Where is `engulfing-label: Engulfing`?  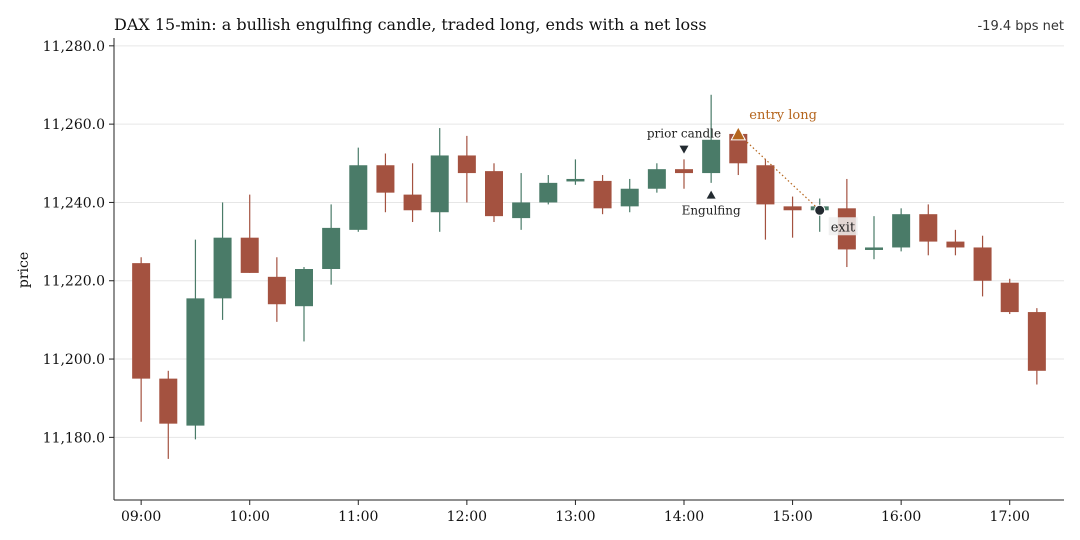
engulfing-label: Engulfing is located at coordinates (711, 211).